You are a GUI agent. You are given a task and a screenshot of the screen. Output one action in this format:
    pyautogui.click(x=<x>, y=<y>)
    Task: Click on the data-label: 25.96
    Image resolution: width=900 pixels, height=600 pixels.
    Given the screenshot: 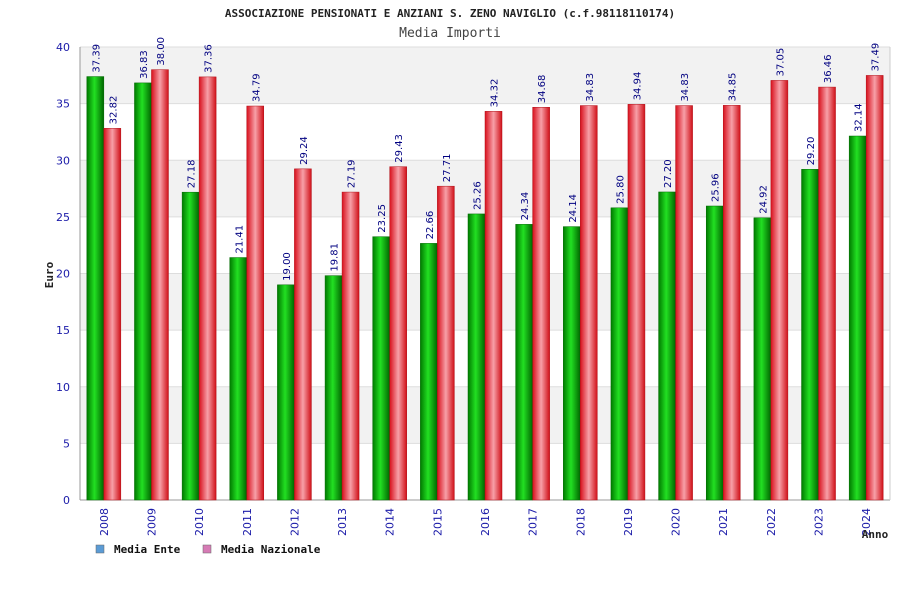 What is the action you would take?
    pyautogui.click(x=716, y=187)
    